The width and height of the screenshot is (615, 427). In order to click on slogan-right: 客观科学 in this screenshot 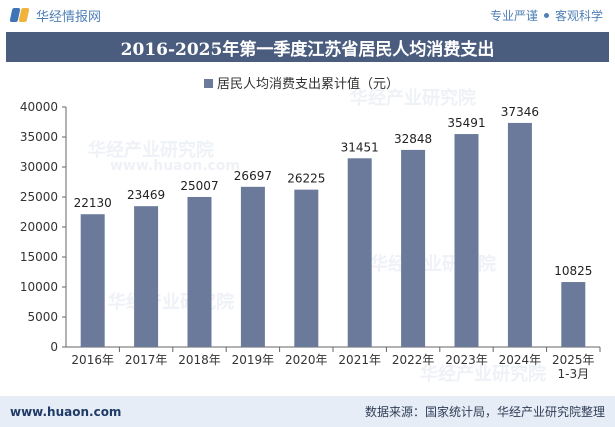, I will do `click(578, 15)`.